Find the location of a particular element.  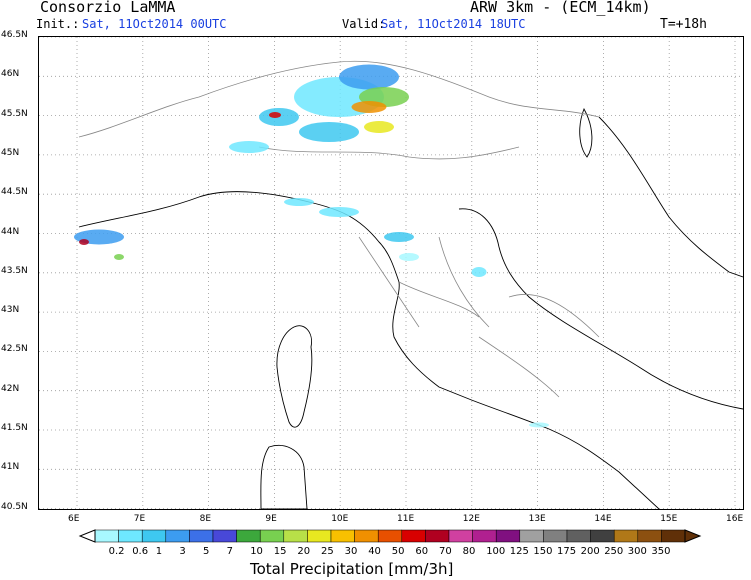

lat-label: 46.5N is located at coordinates (14, 35).